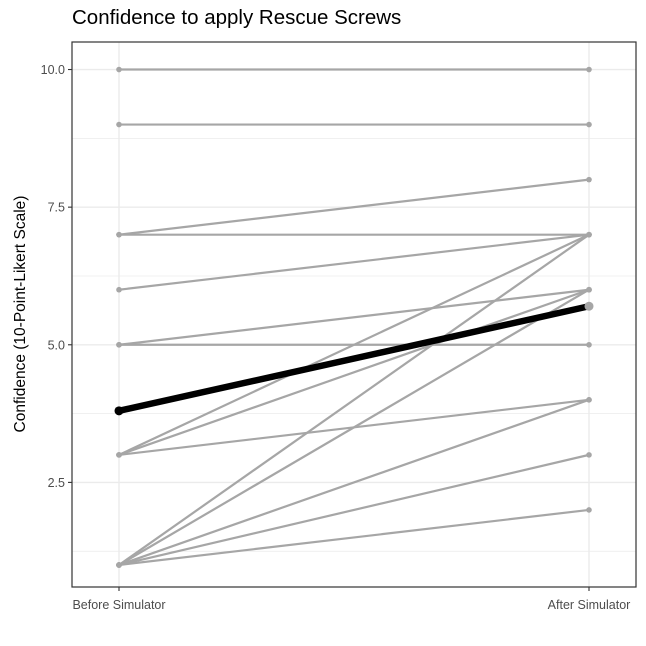 The height and width of the screenshot is (646, 646). Describe the element at coordinates (20, 314) in the screenshot. I see `y-axis-title: Confidence (10-Point-Likert Scale)` at that location.